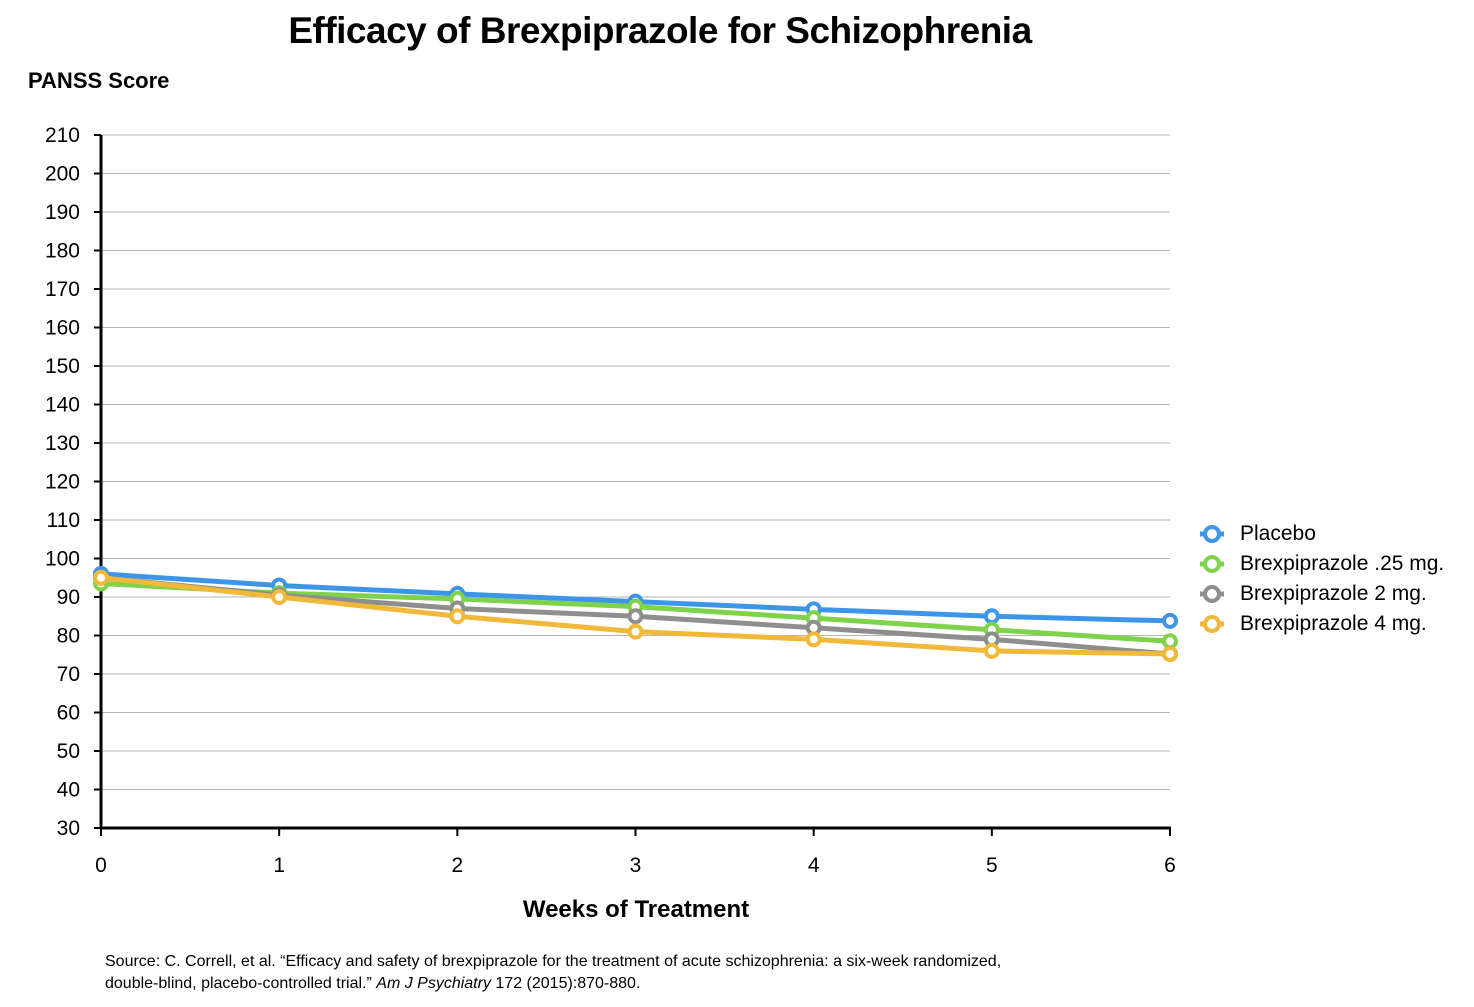 This screenshot has height=1007, width=1474. Describe the element at coordinates (279, 865) in the screenshot. I see `x-tick-label: 1` at that location.